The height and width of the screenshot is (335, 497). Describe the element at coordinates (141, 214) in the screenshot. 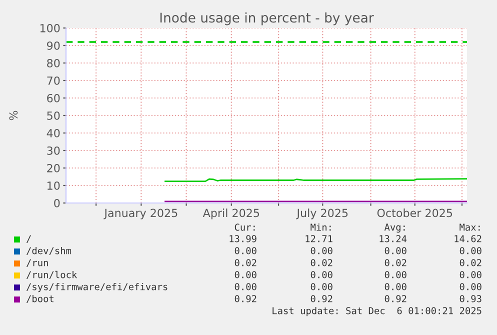

I see `x-tick-label: January 2025` at that location.